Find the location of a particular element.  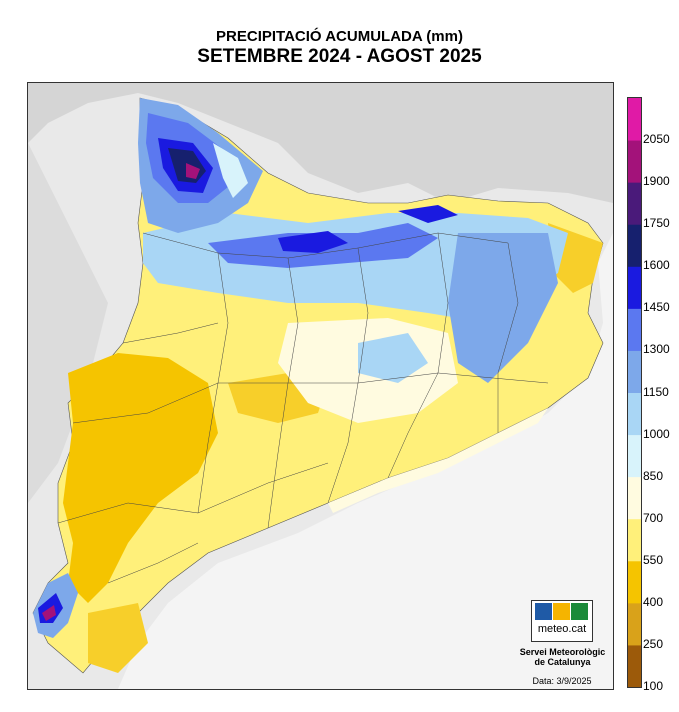

wet-zone-cadi-peak is located at coordinates (313, 242).